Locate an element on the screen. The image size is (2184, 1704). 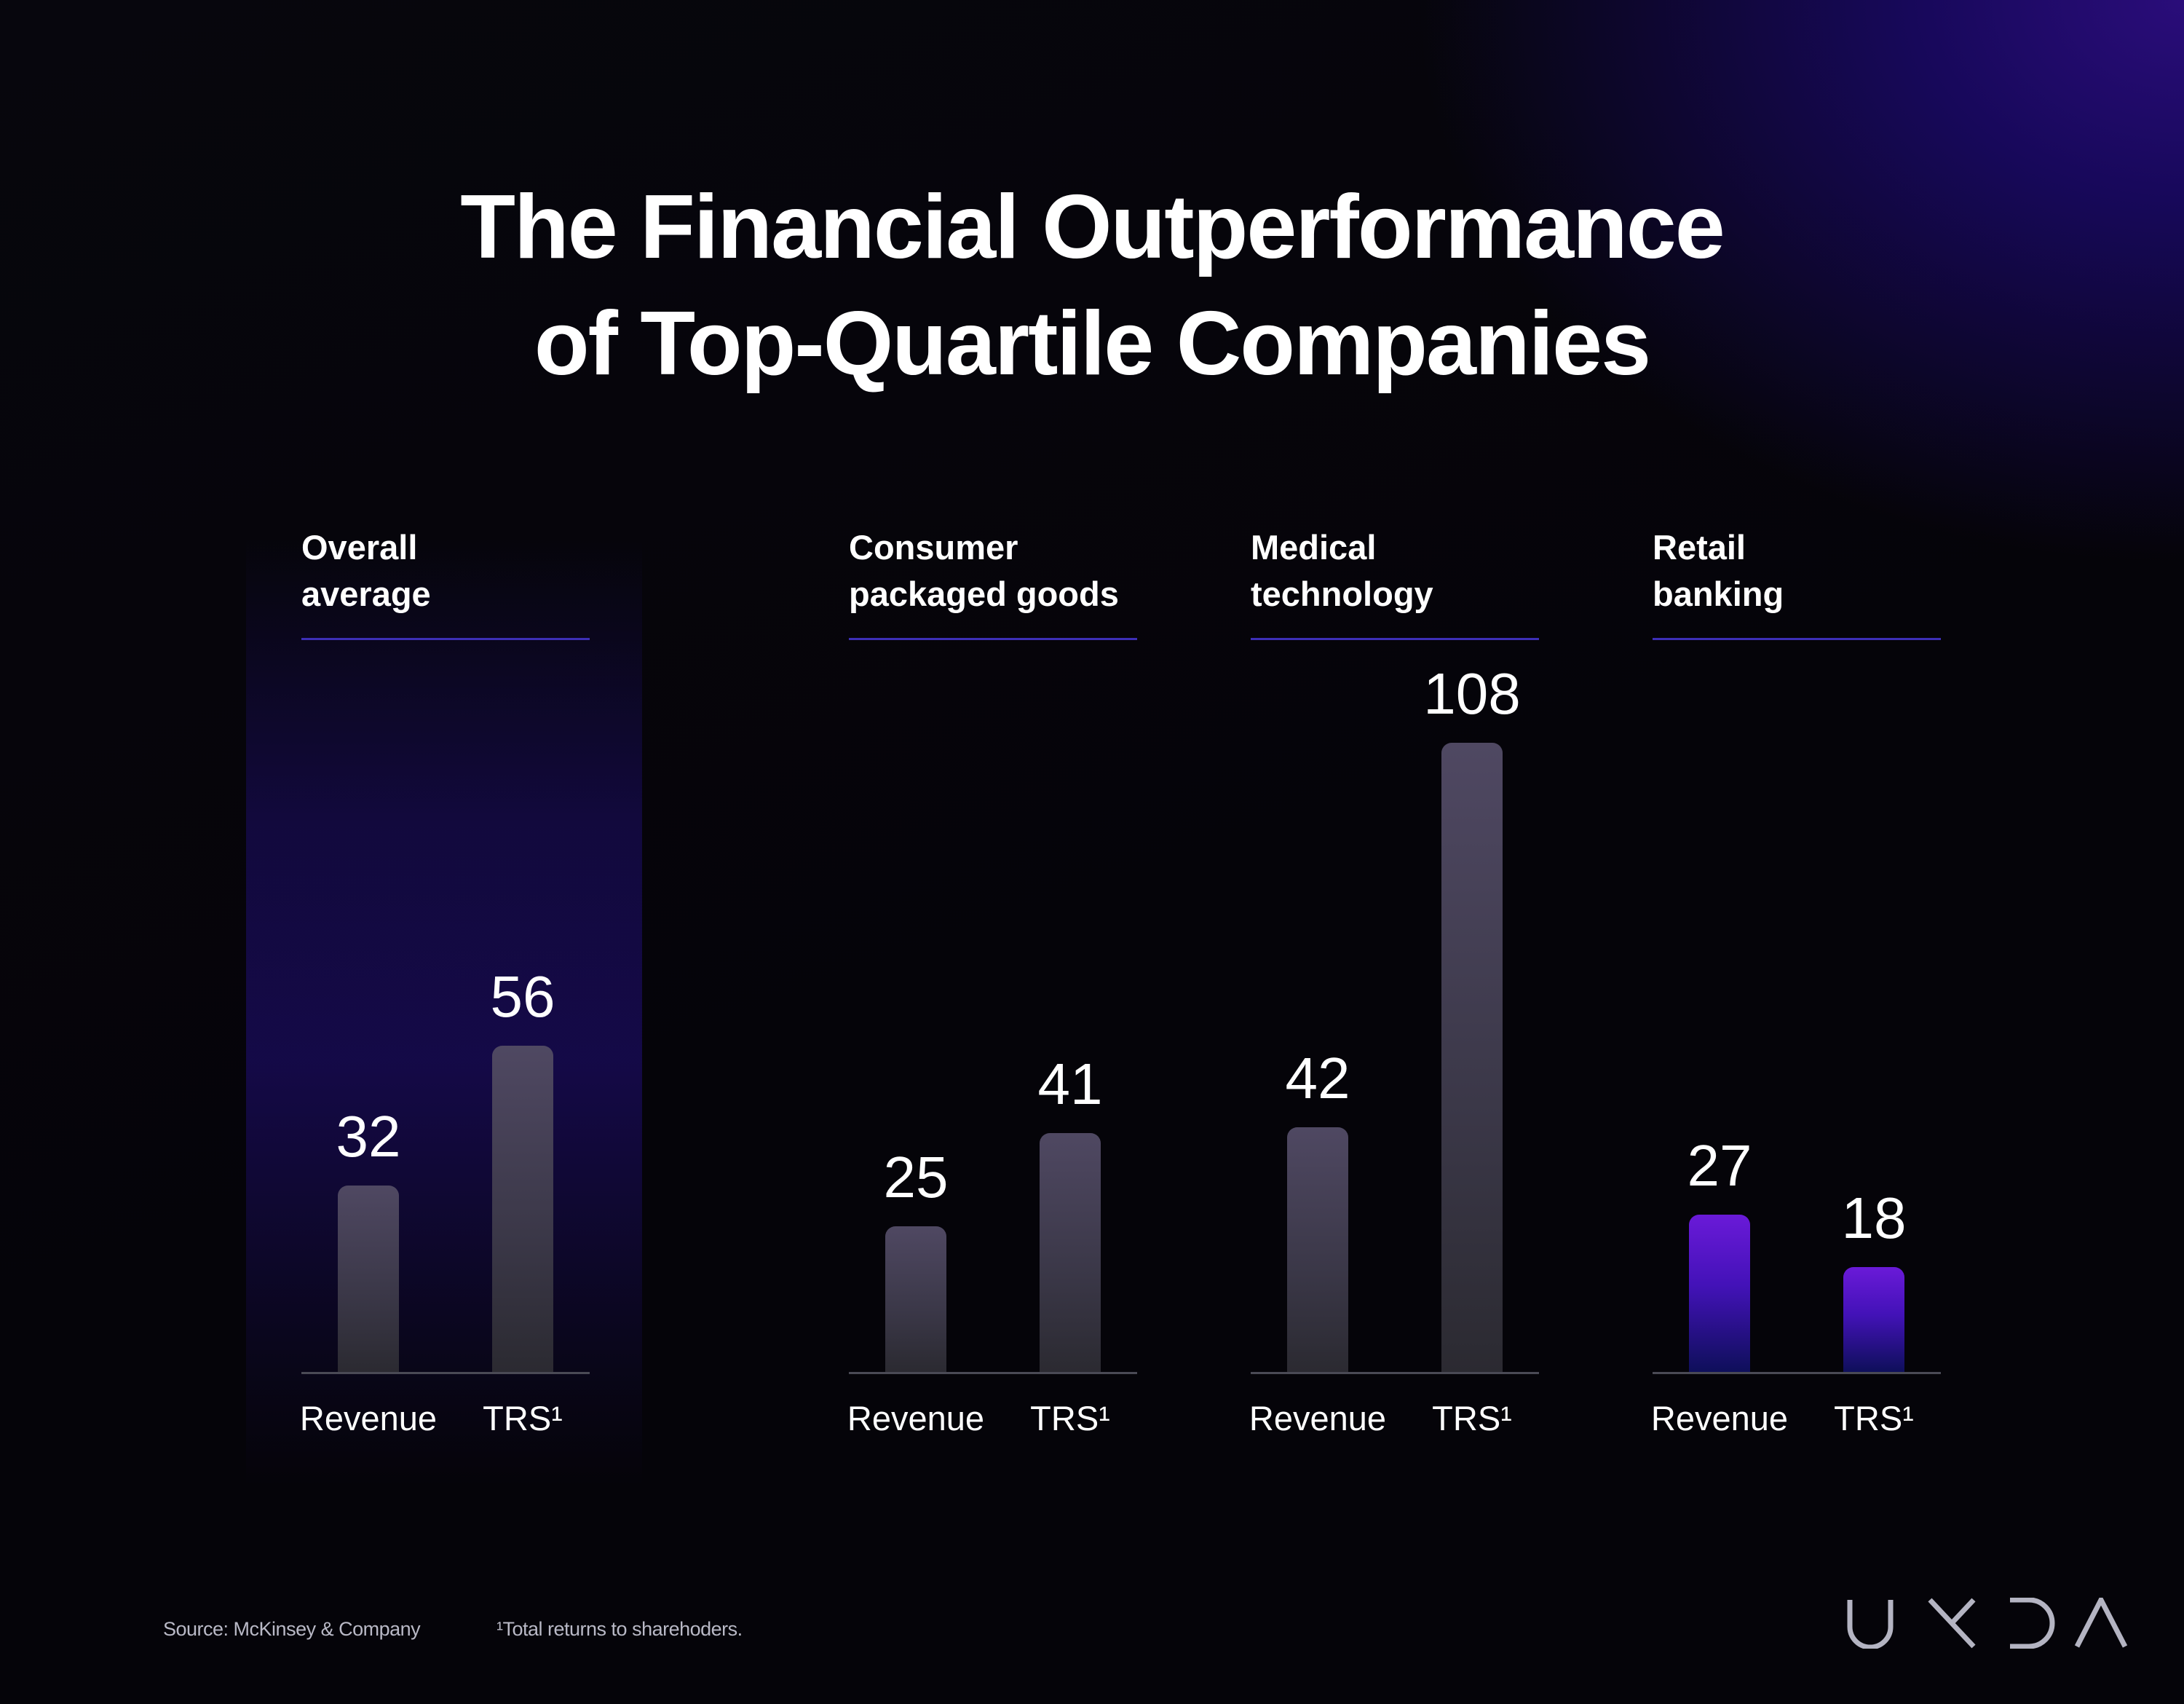
group-title-line: technology is located at coordinates (1342, 594).